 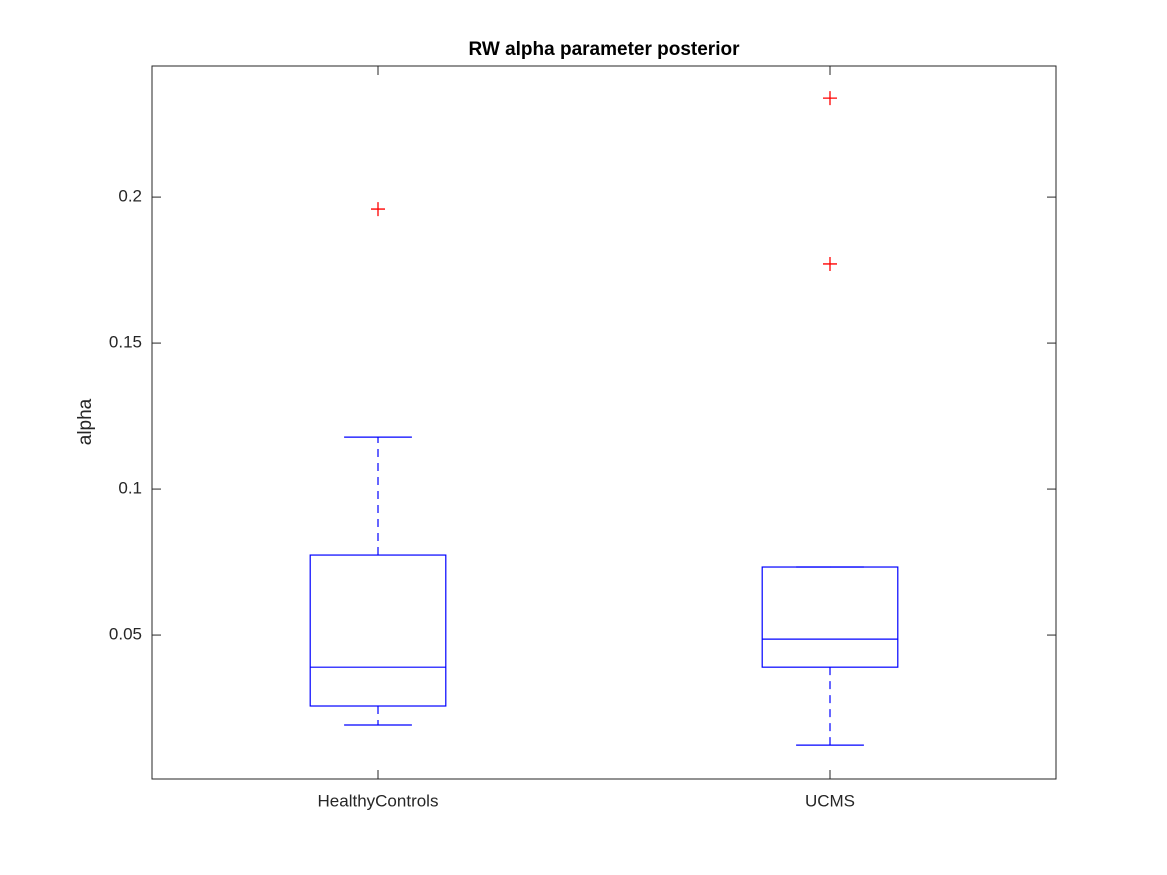 What do you see at coordinates (830, 800) in the screenshot?
I see `x-tick-label: UCMS` at bounding box center [830, 800].